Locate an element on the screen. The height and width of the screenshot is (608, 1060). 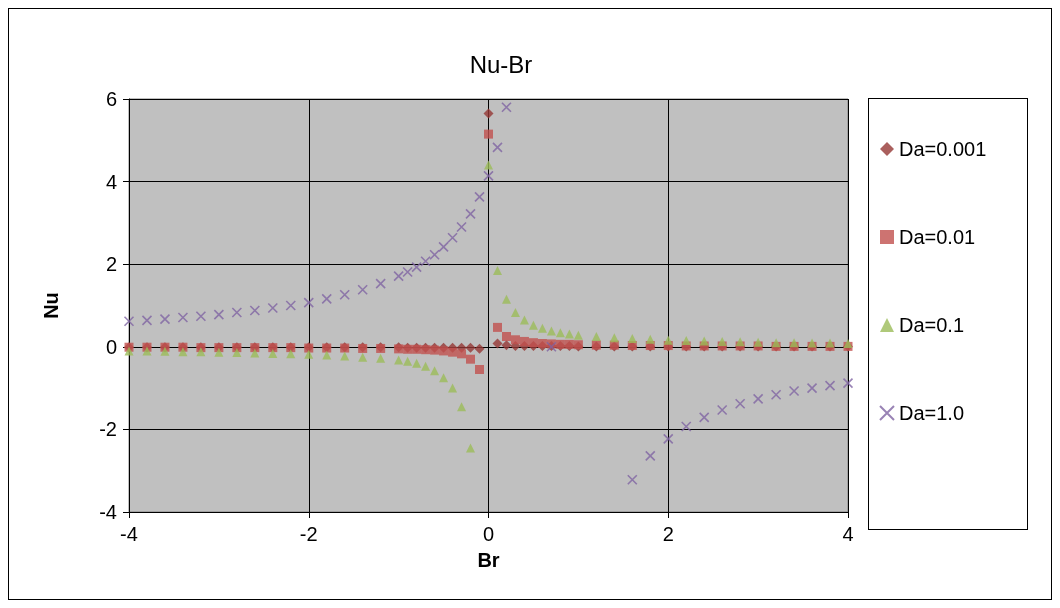
y-tick-label: 0 is located at coordinates (111, 346).